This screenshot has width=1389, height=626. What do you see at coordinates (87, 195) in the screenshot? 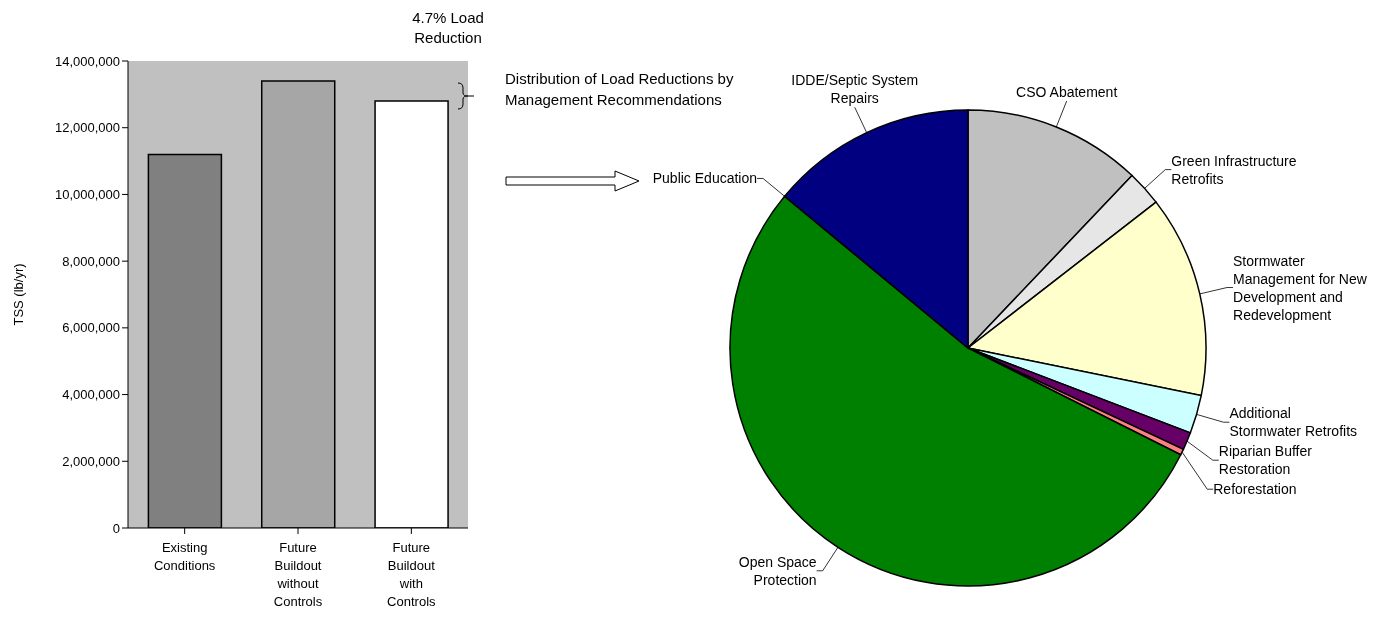
I see `y-tick-label: 10,000,000` at bounding box center [87, 195].